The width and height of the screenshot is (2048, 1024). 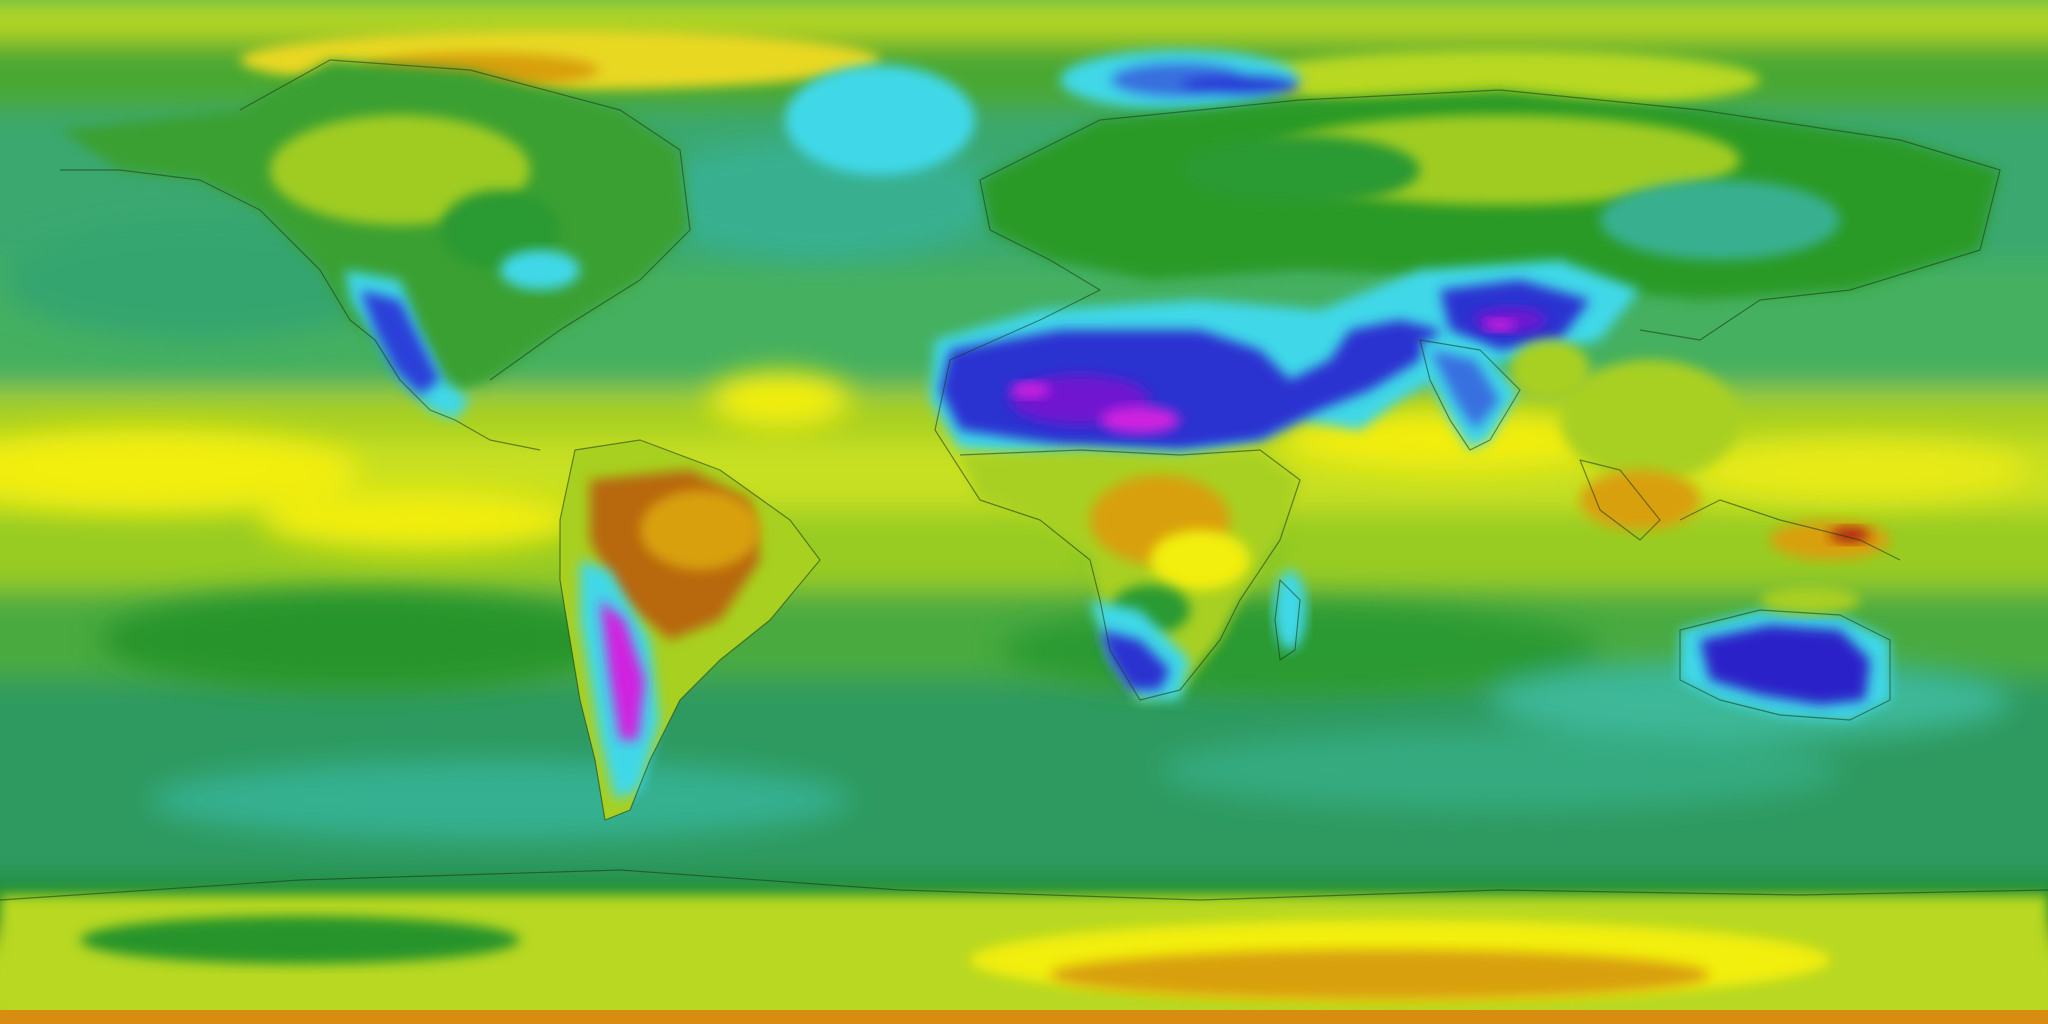 I want to click on south-asia, so click(x=1655, y=450).